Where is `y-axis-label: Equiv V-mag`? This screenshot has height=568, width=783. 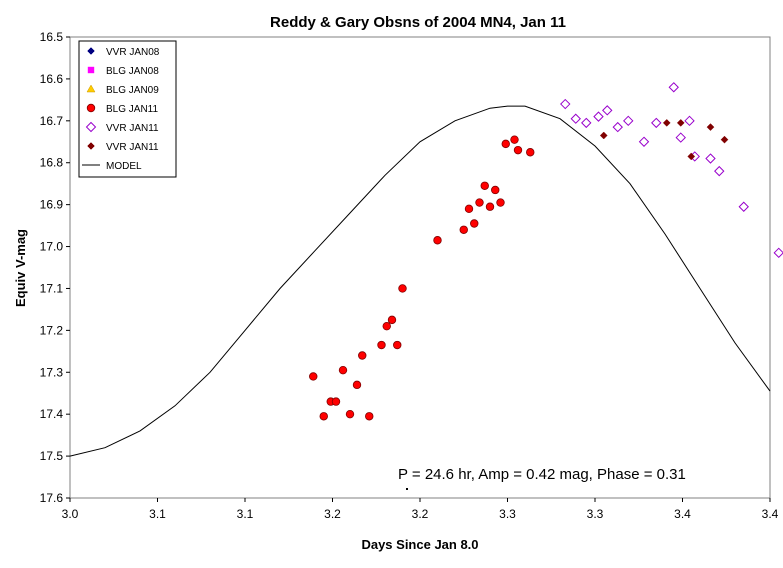 y-axis-label: Equiv V-mag is located at coordinates (20, 268).